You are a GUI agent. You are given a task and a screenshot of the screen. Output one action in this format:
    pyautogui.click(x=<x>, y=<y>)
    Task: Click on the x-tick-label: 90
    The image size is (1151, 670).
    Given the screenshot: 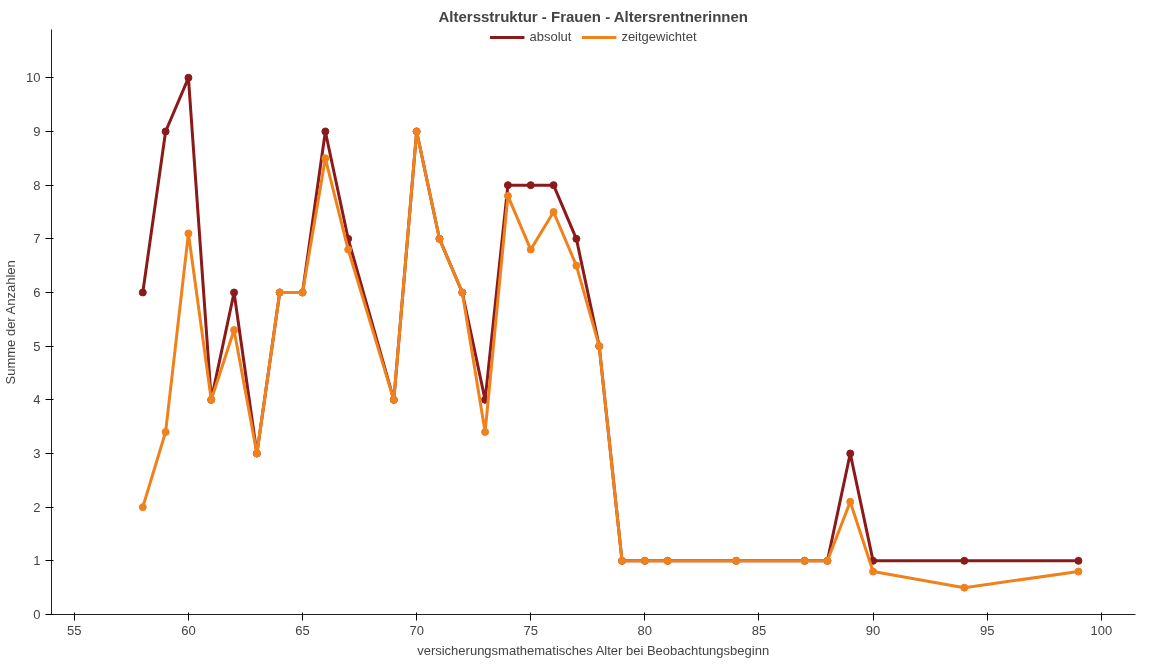 What is the action you would take?
    pyautogui.click(x=873, y=630)
    